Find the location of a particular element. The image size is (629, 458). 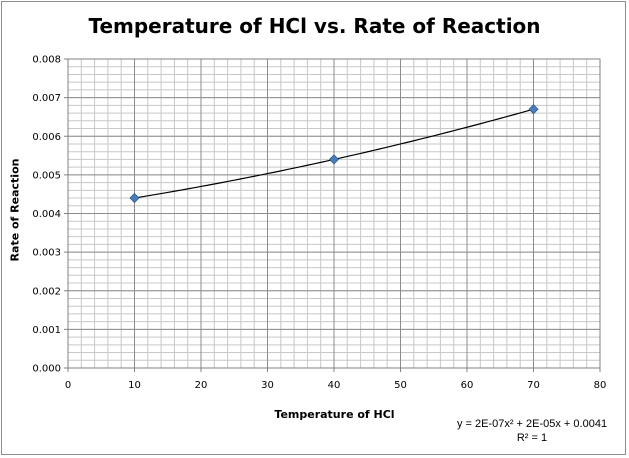

x-tick-label: 60 is located at coordinates (467, 385).